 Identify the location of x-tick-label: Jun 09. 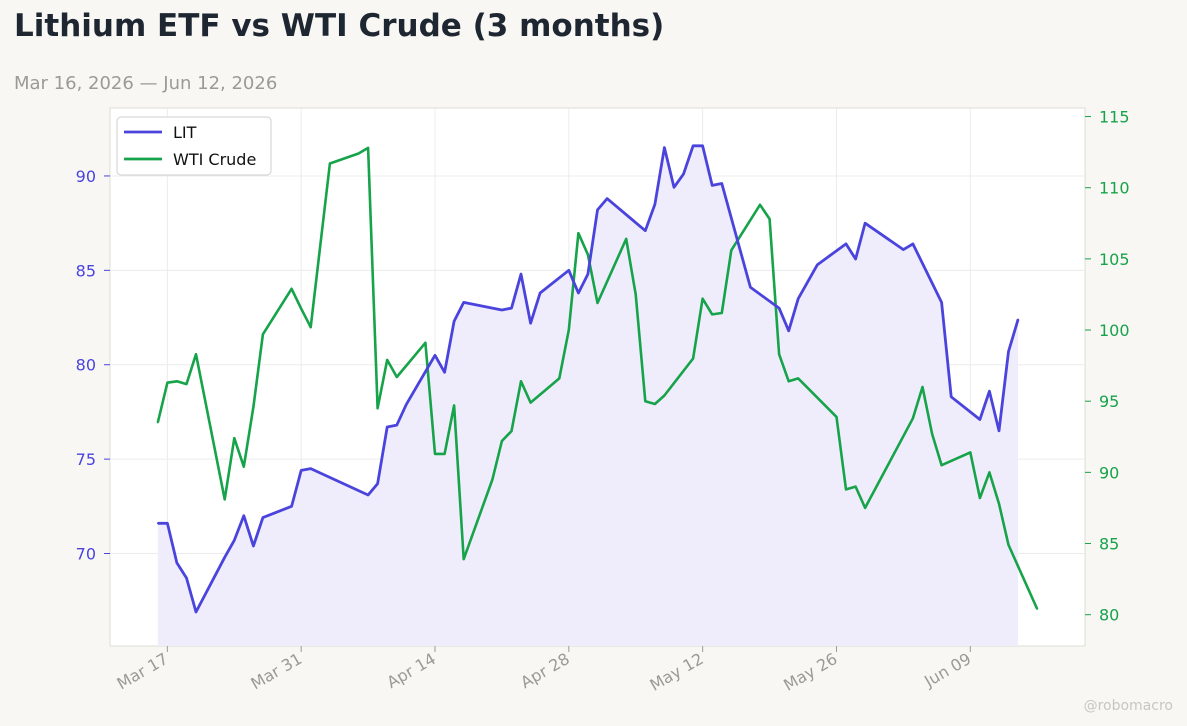
(947, 670).